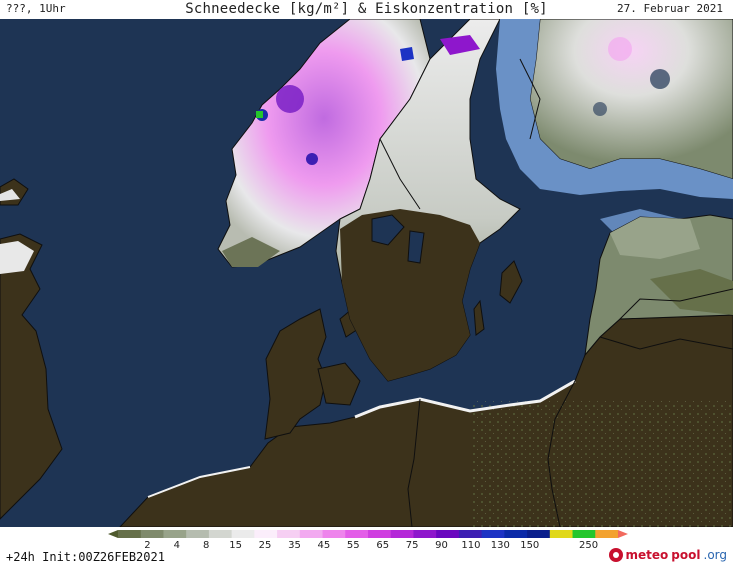  What do you see at coordinates (265, 545) in the screenshot?
I see `scale-tick-label: 25` at bounding box center [265, 545].